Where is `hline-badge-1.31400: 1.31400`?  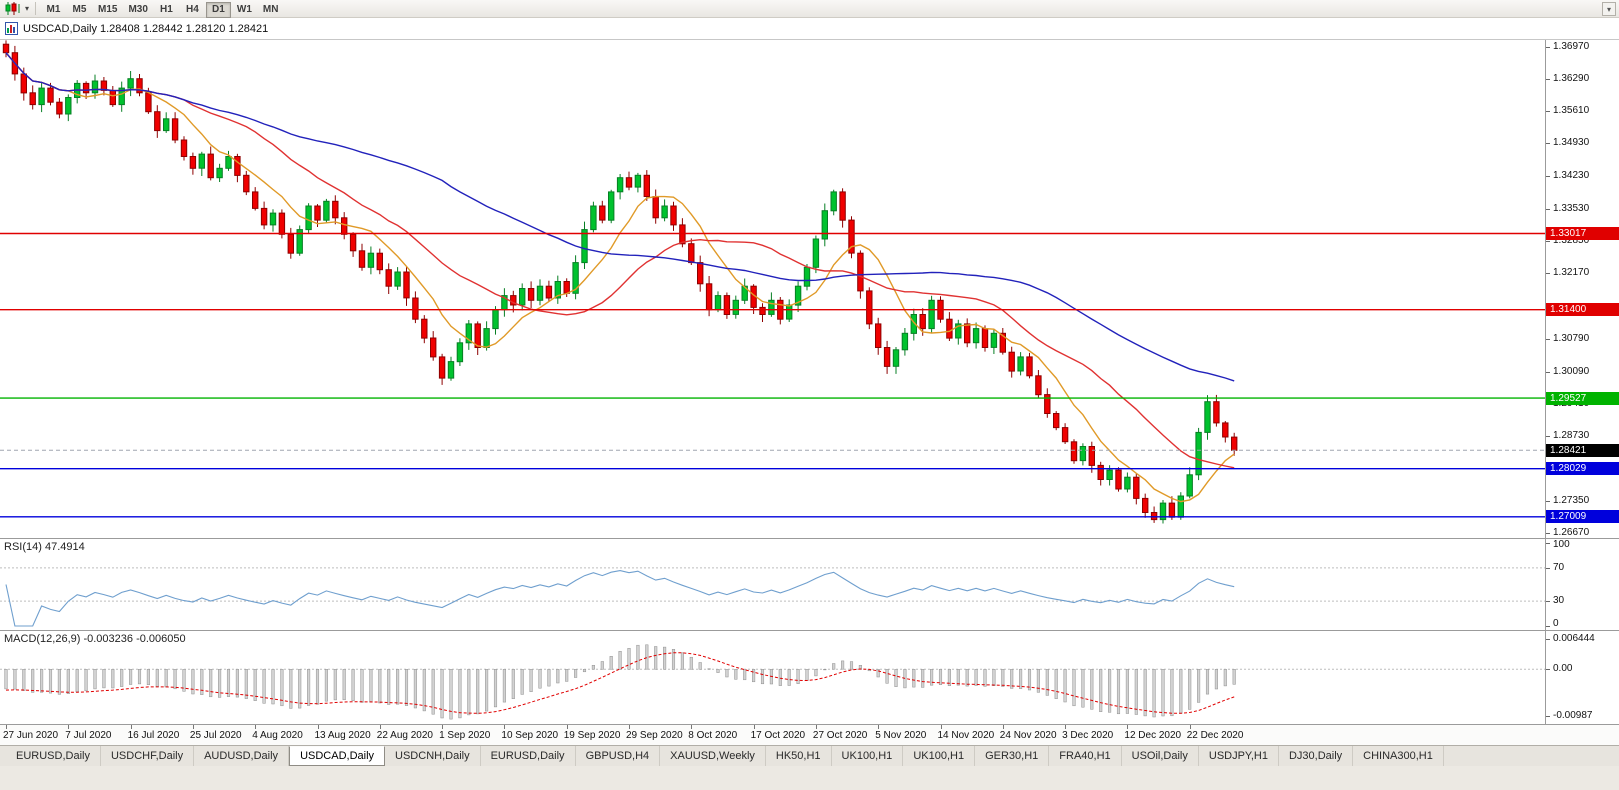
hline-badge-1.31400: 1.31400 is located at coordinates (1582, 310).